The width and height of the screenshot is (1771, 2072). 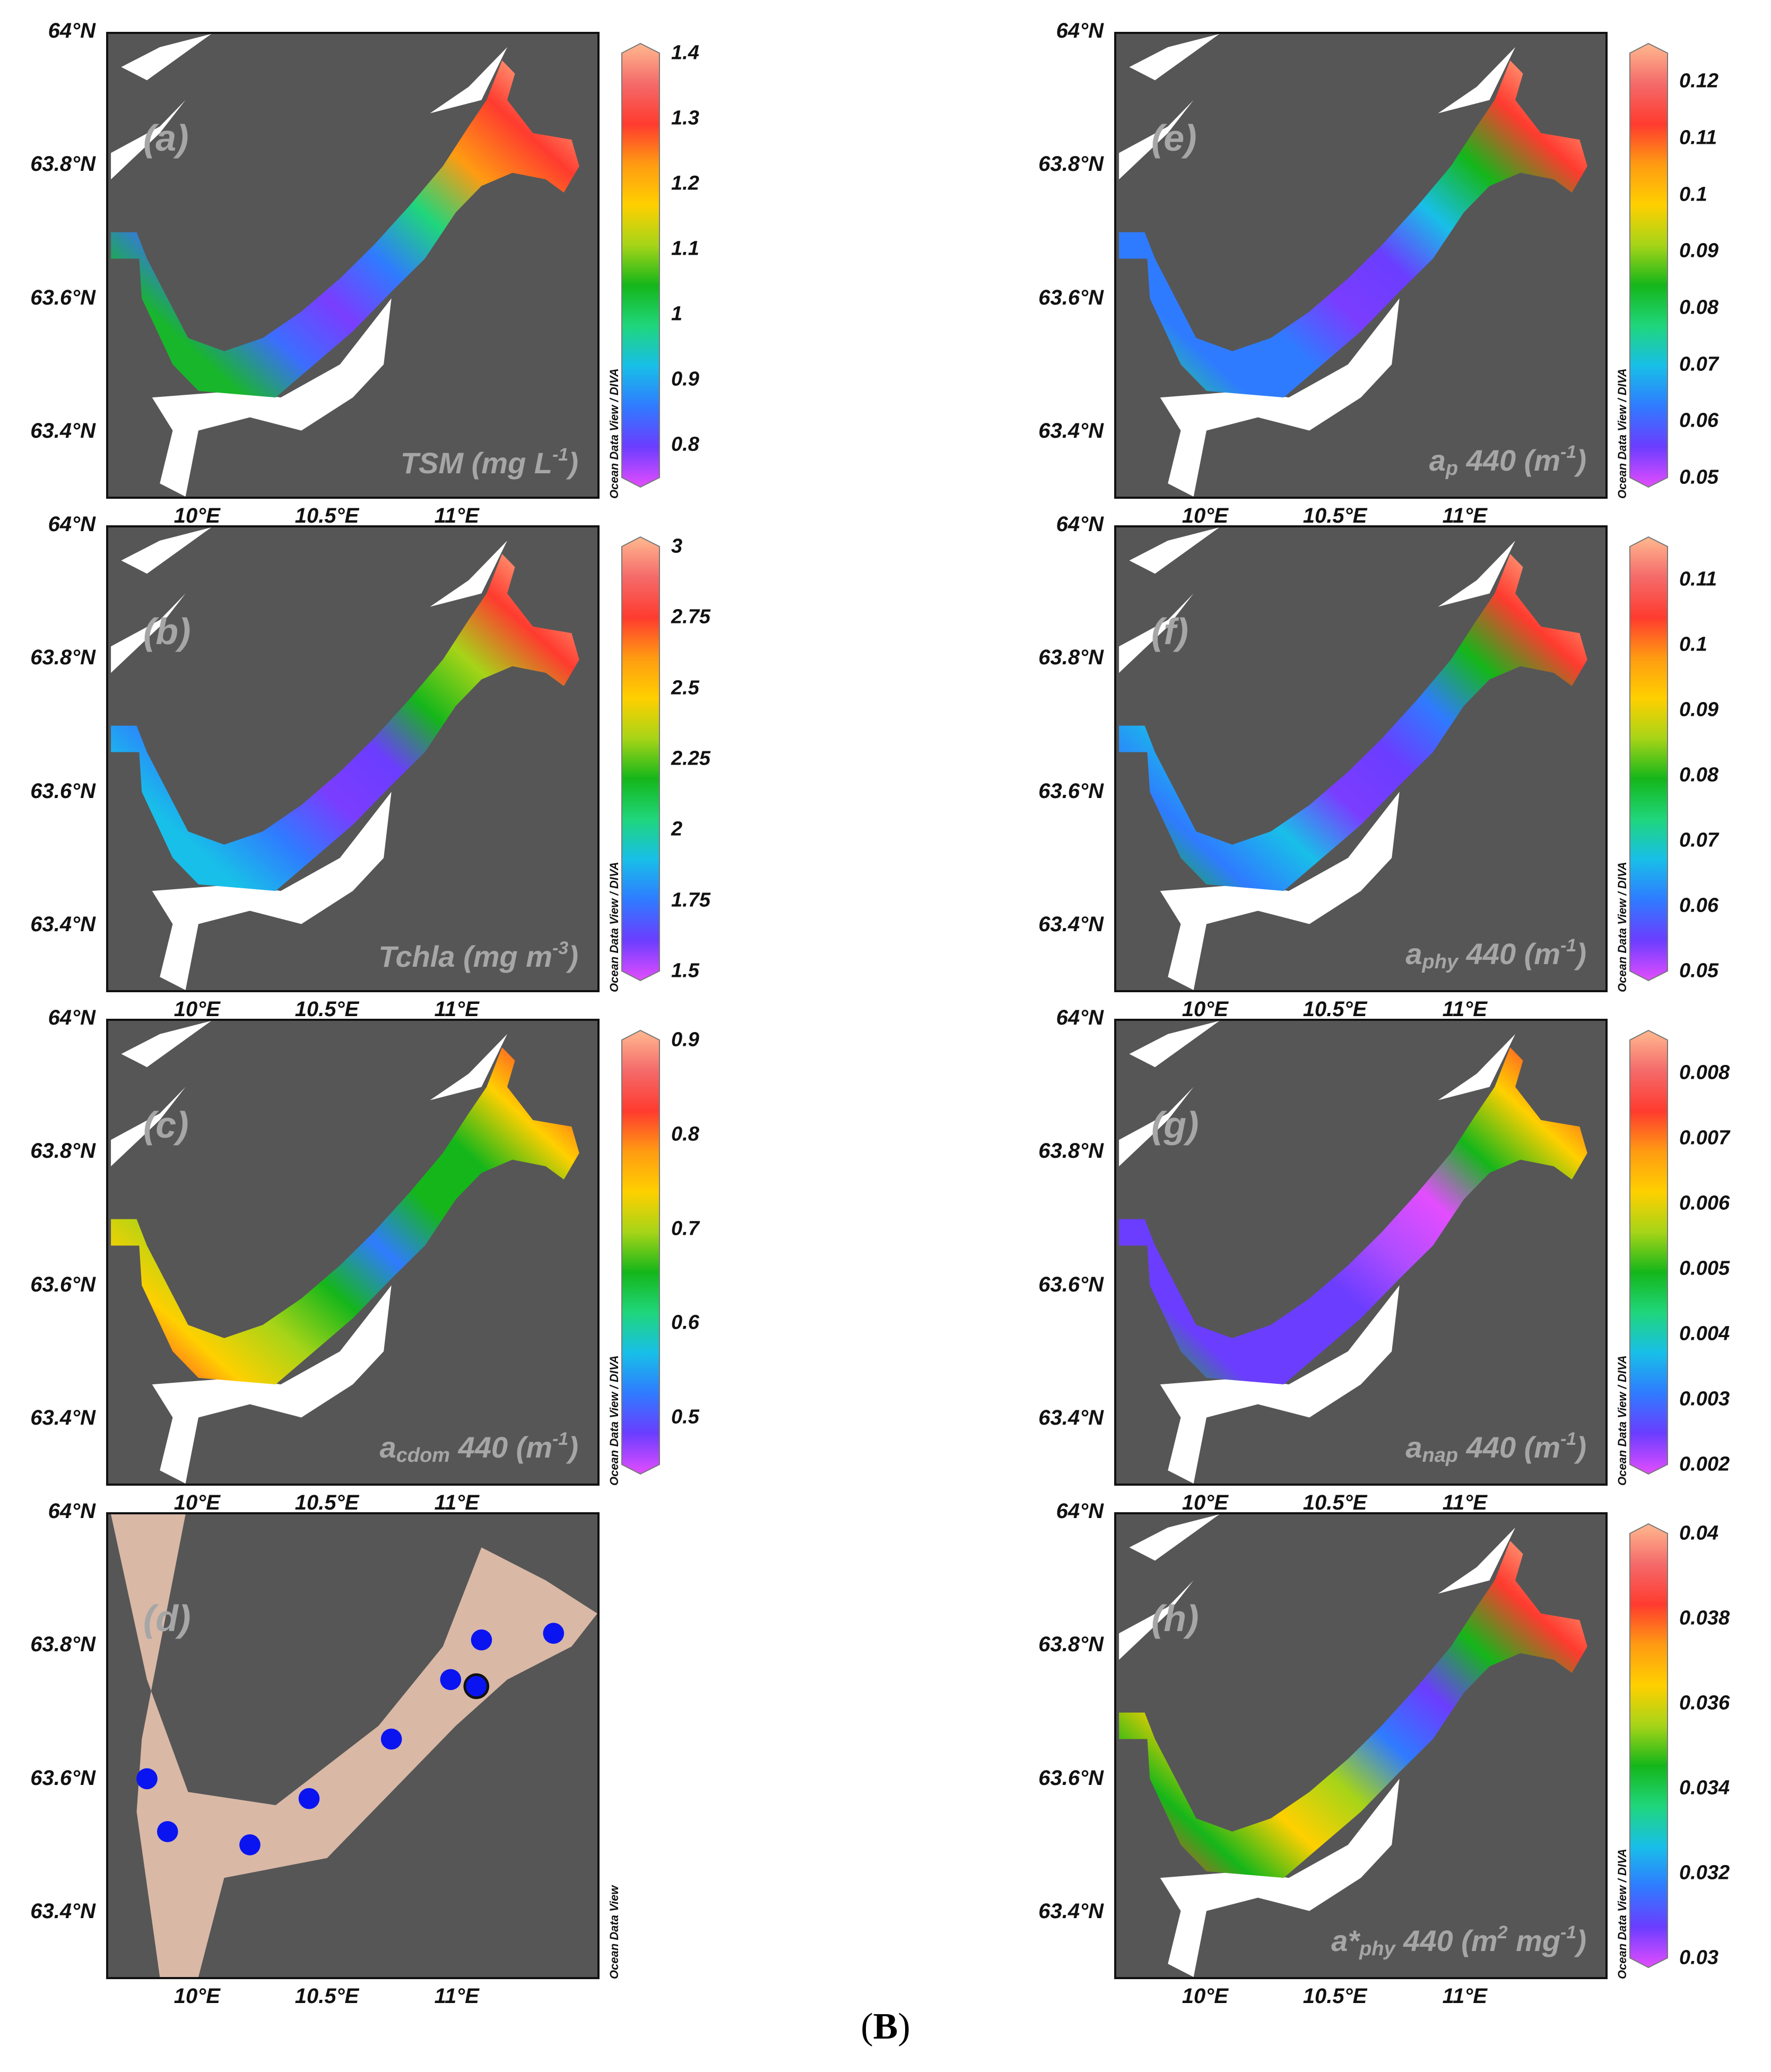 I want to click on colorbar-tick-label: 1, so click(x=677, y=314).